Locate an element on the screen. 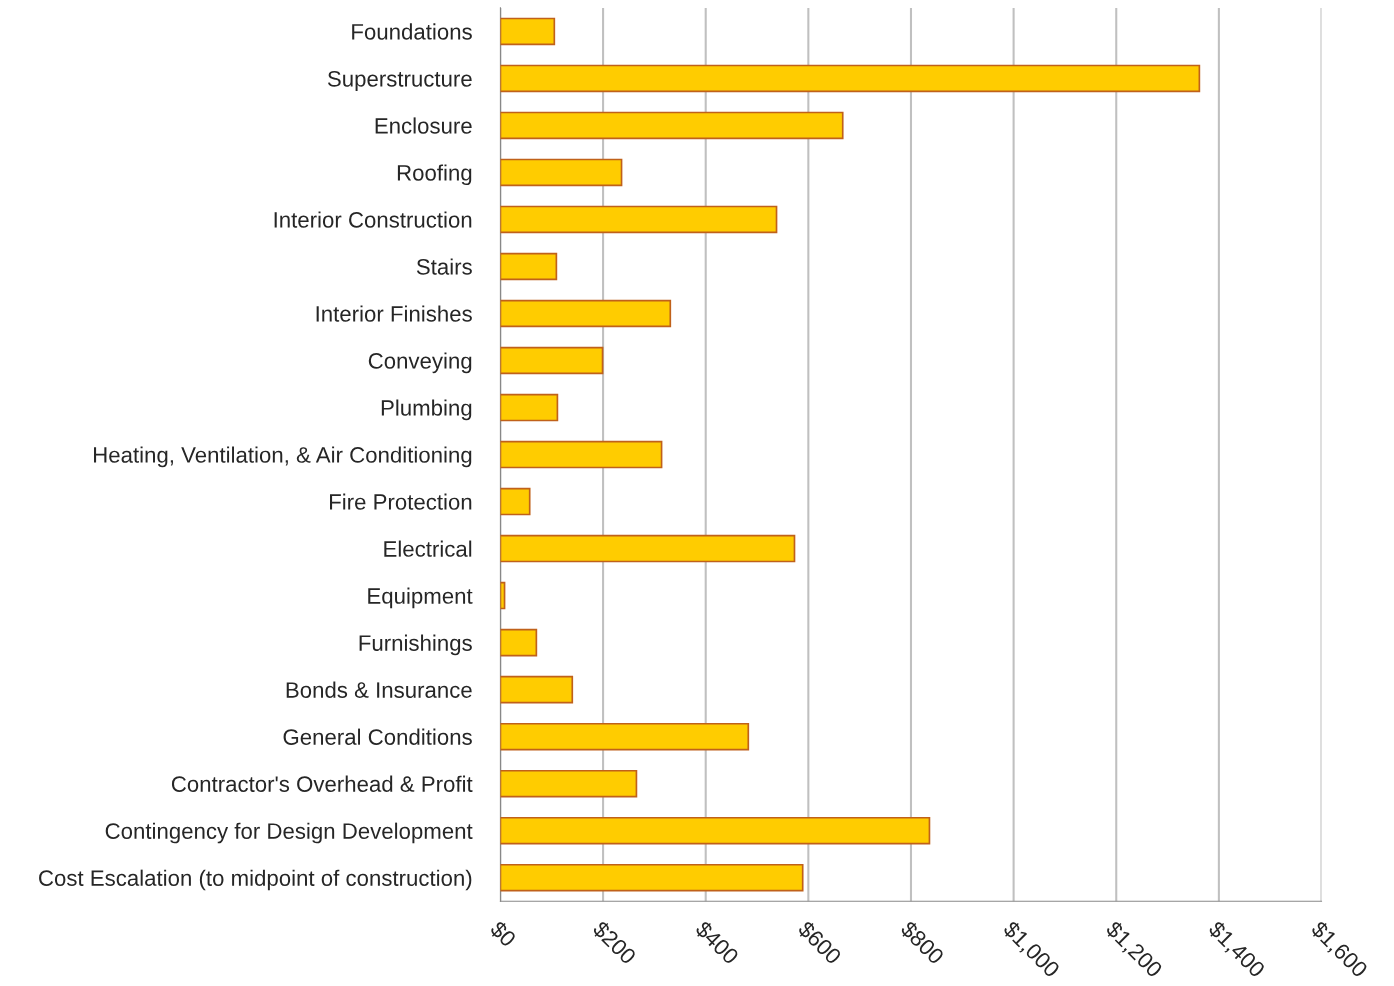  y-tick-label: Interior Finishes is located at coordinates (394, 313).